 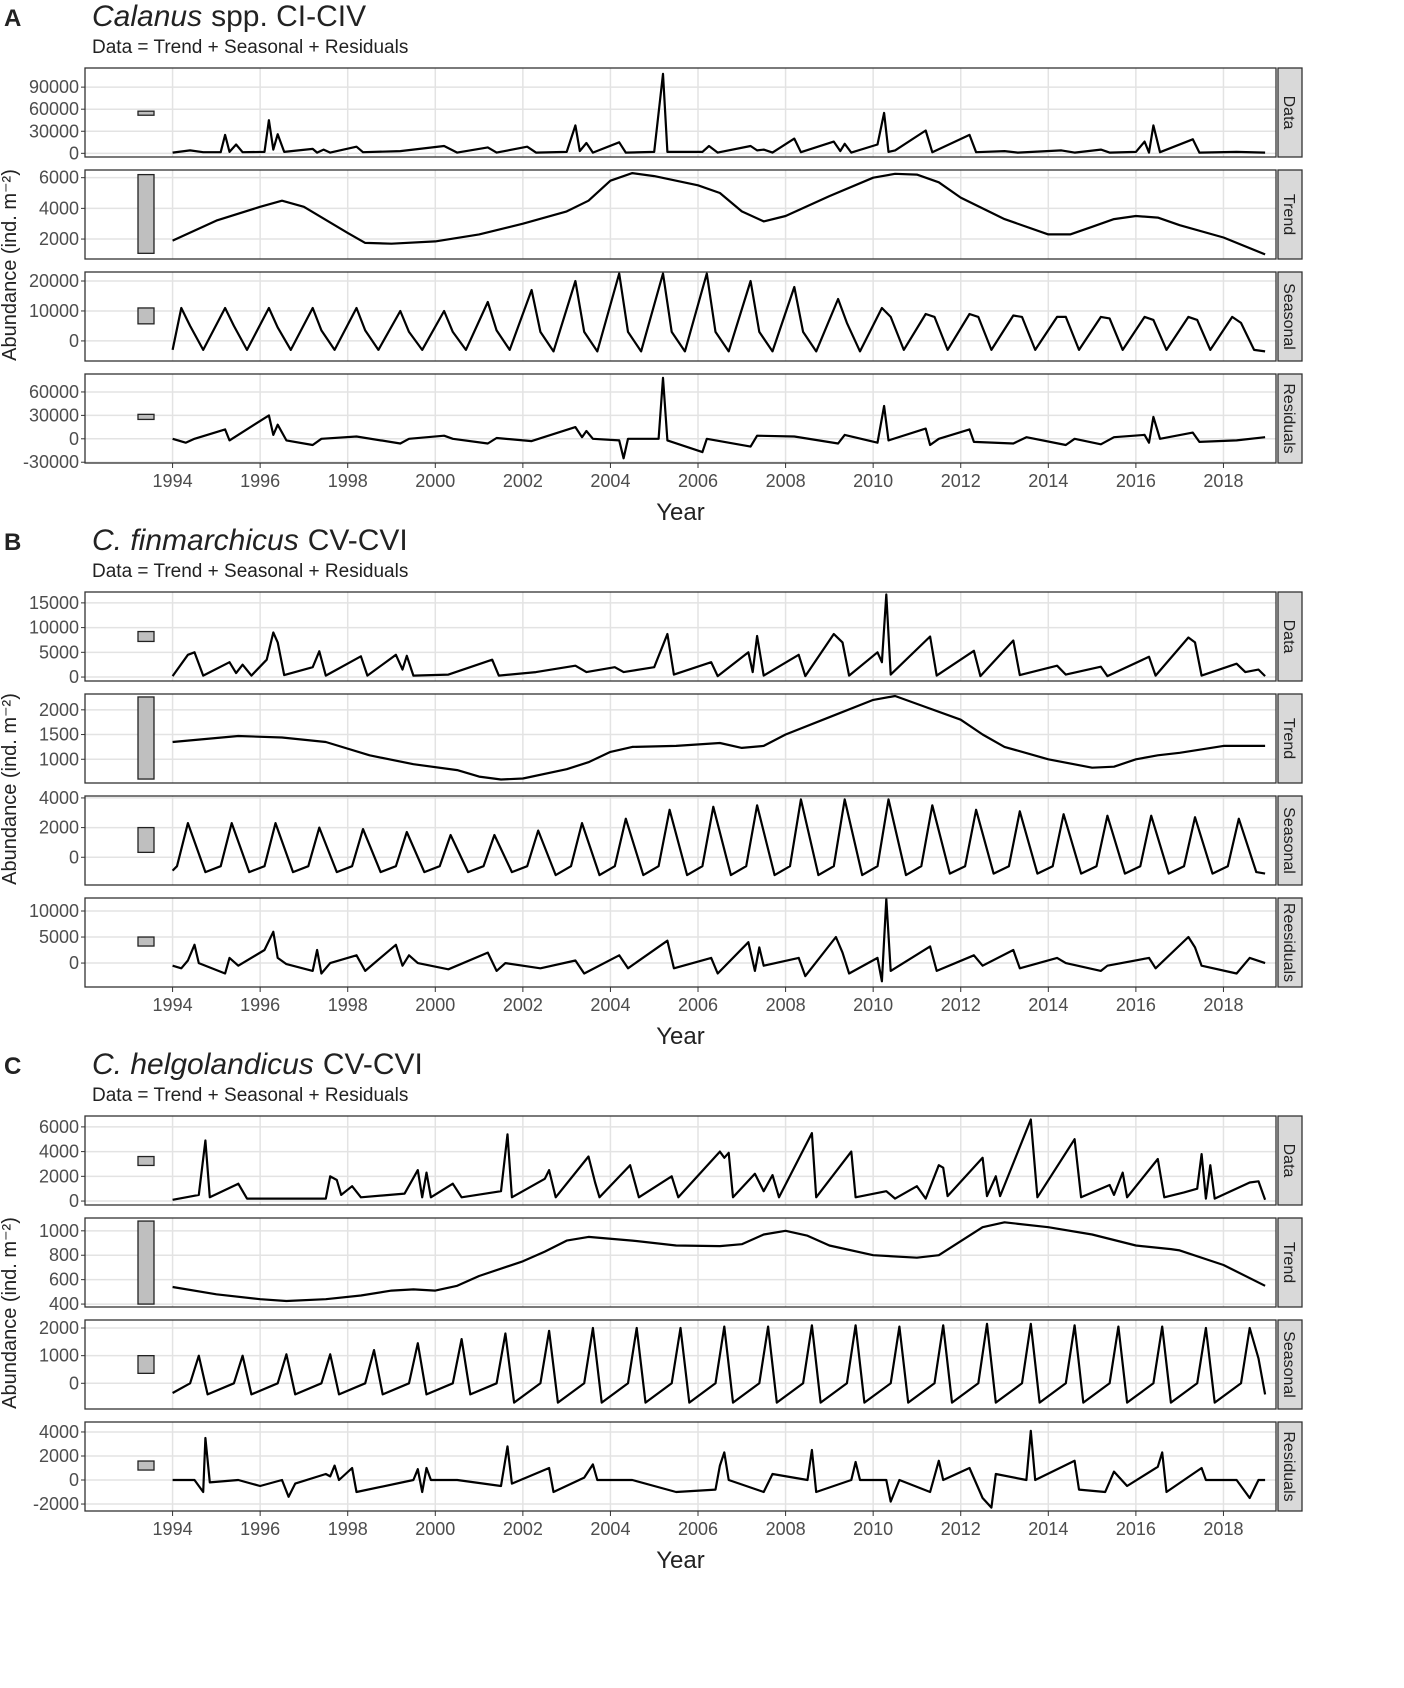 What do you see at coordinates (680, 1560) in the screenshot?
I see `x-axis-title: Year` at bounding box center [680, 1560].